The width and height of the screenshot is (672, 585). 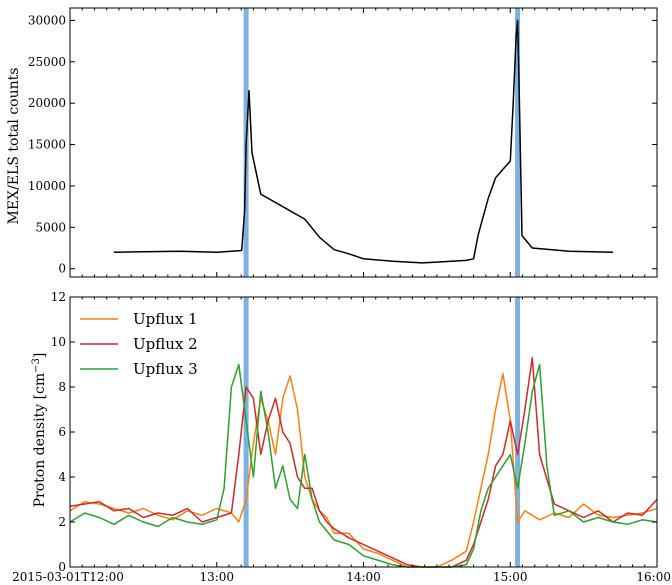 I want to click on y-tick-label: 5000, so click(x=50, y=227).